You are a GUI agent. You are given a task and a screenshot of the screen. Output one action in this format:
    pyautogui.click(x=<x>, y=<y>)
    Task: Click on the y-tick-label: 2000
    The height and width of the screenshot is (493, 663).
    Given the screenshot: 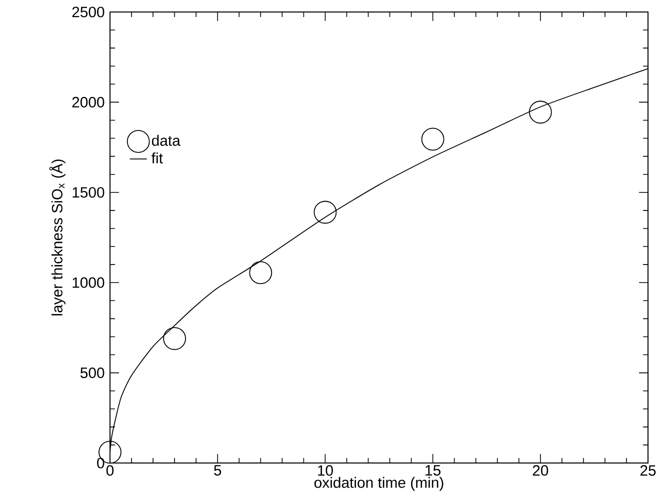 What is the action you would take?
    pyautogui.click(x=88, y=102)
    